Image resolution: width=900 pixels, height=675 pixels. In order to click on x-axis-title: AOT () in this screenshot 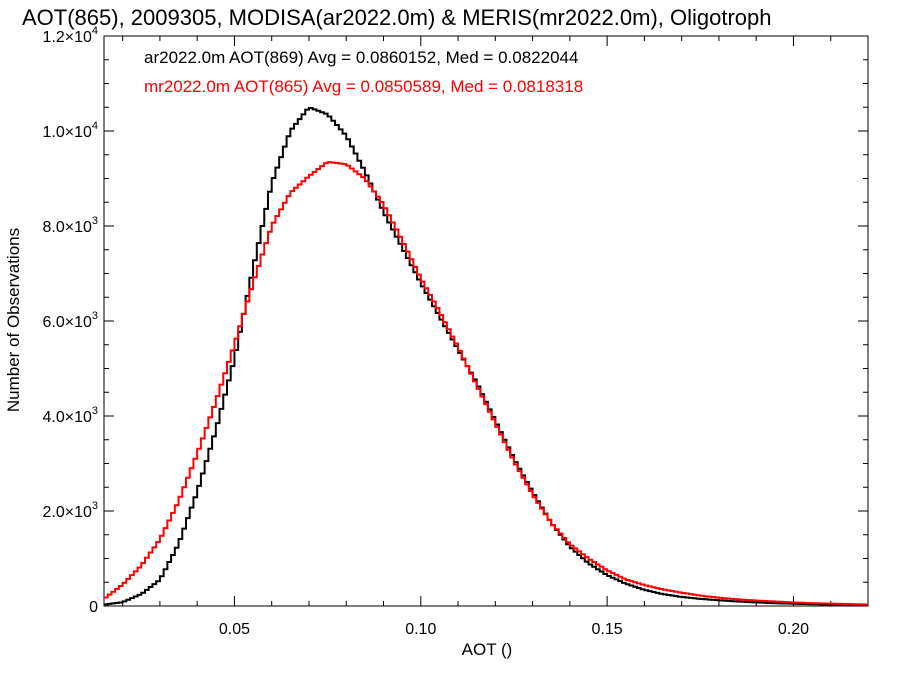, I will do `click(487, 649)`.